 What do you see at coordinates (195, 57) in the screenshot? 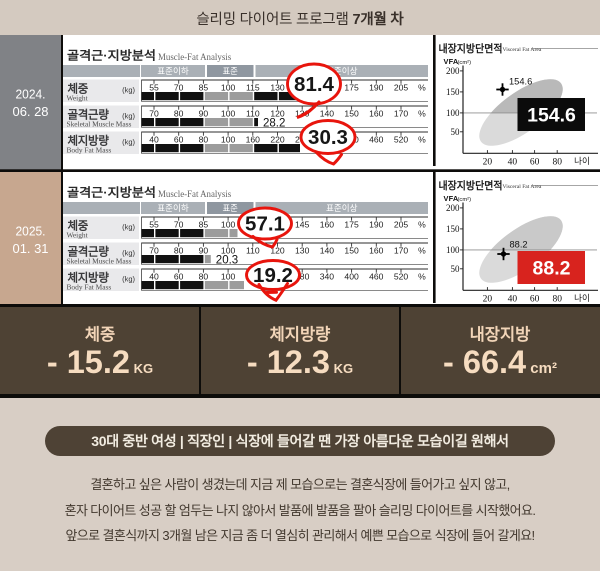
I see `svg-text: Muscle-Fat Analysis` at bounding box center [195, 57].